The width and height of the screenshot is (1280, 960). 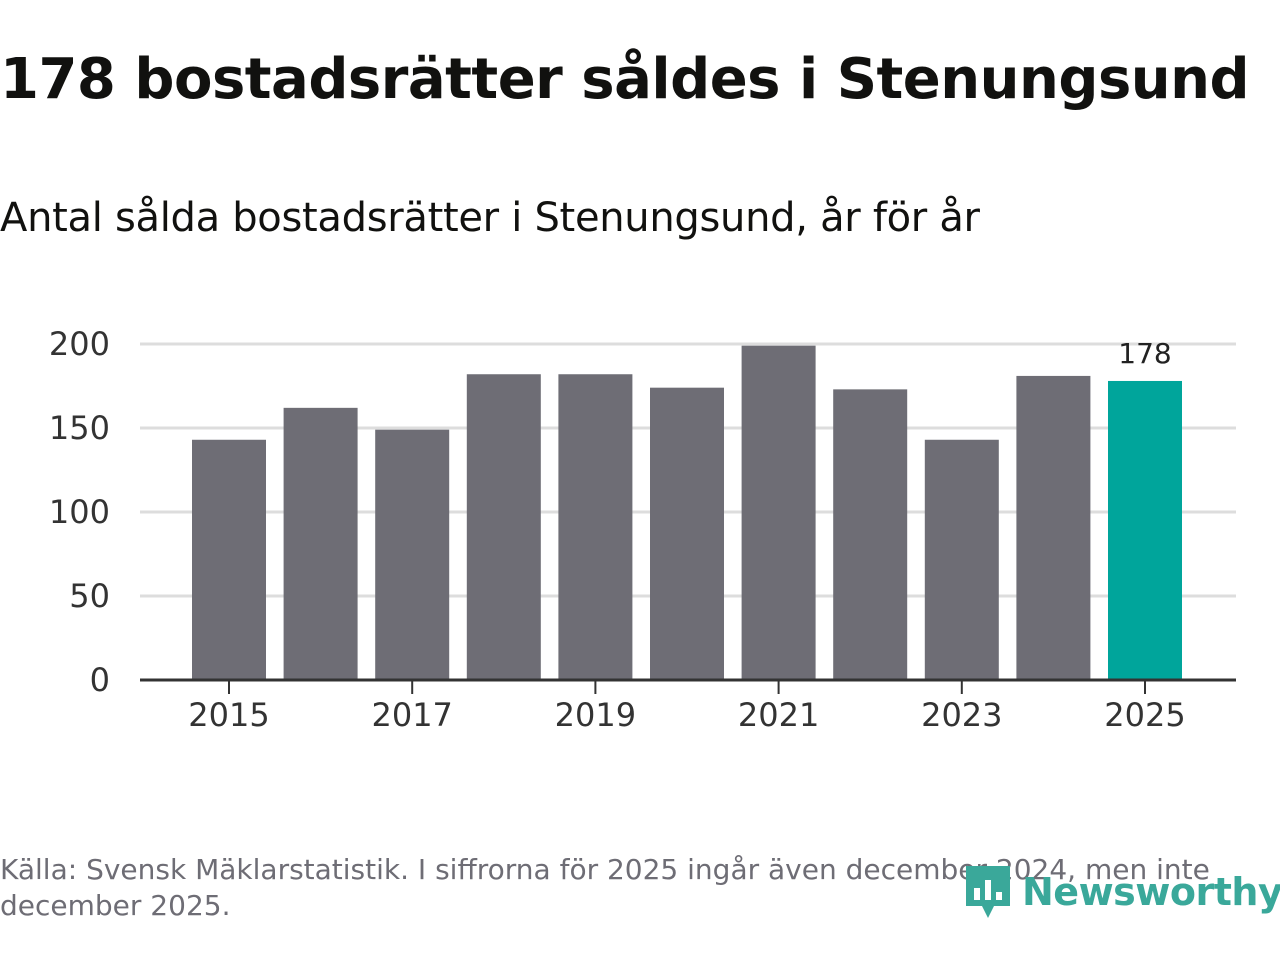 I want to click on y-axis-ticks: 0 50 100 150 200, so click(x=79, y=512).